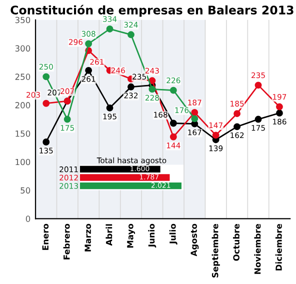 The width and height of the screenshot is (296, 284). Describe the element at coordinates (173, 234) in the screenshot. I see `x-tick-label: Julio` at that location.